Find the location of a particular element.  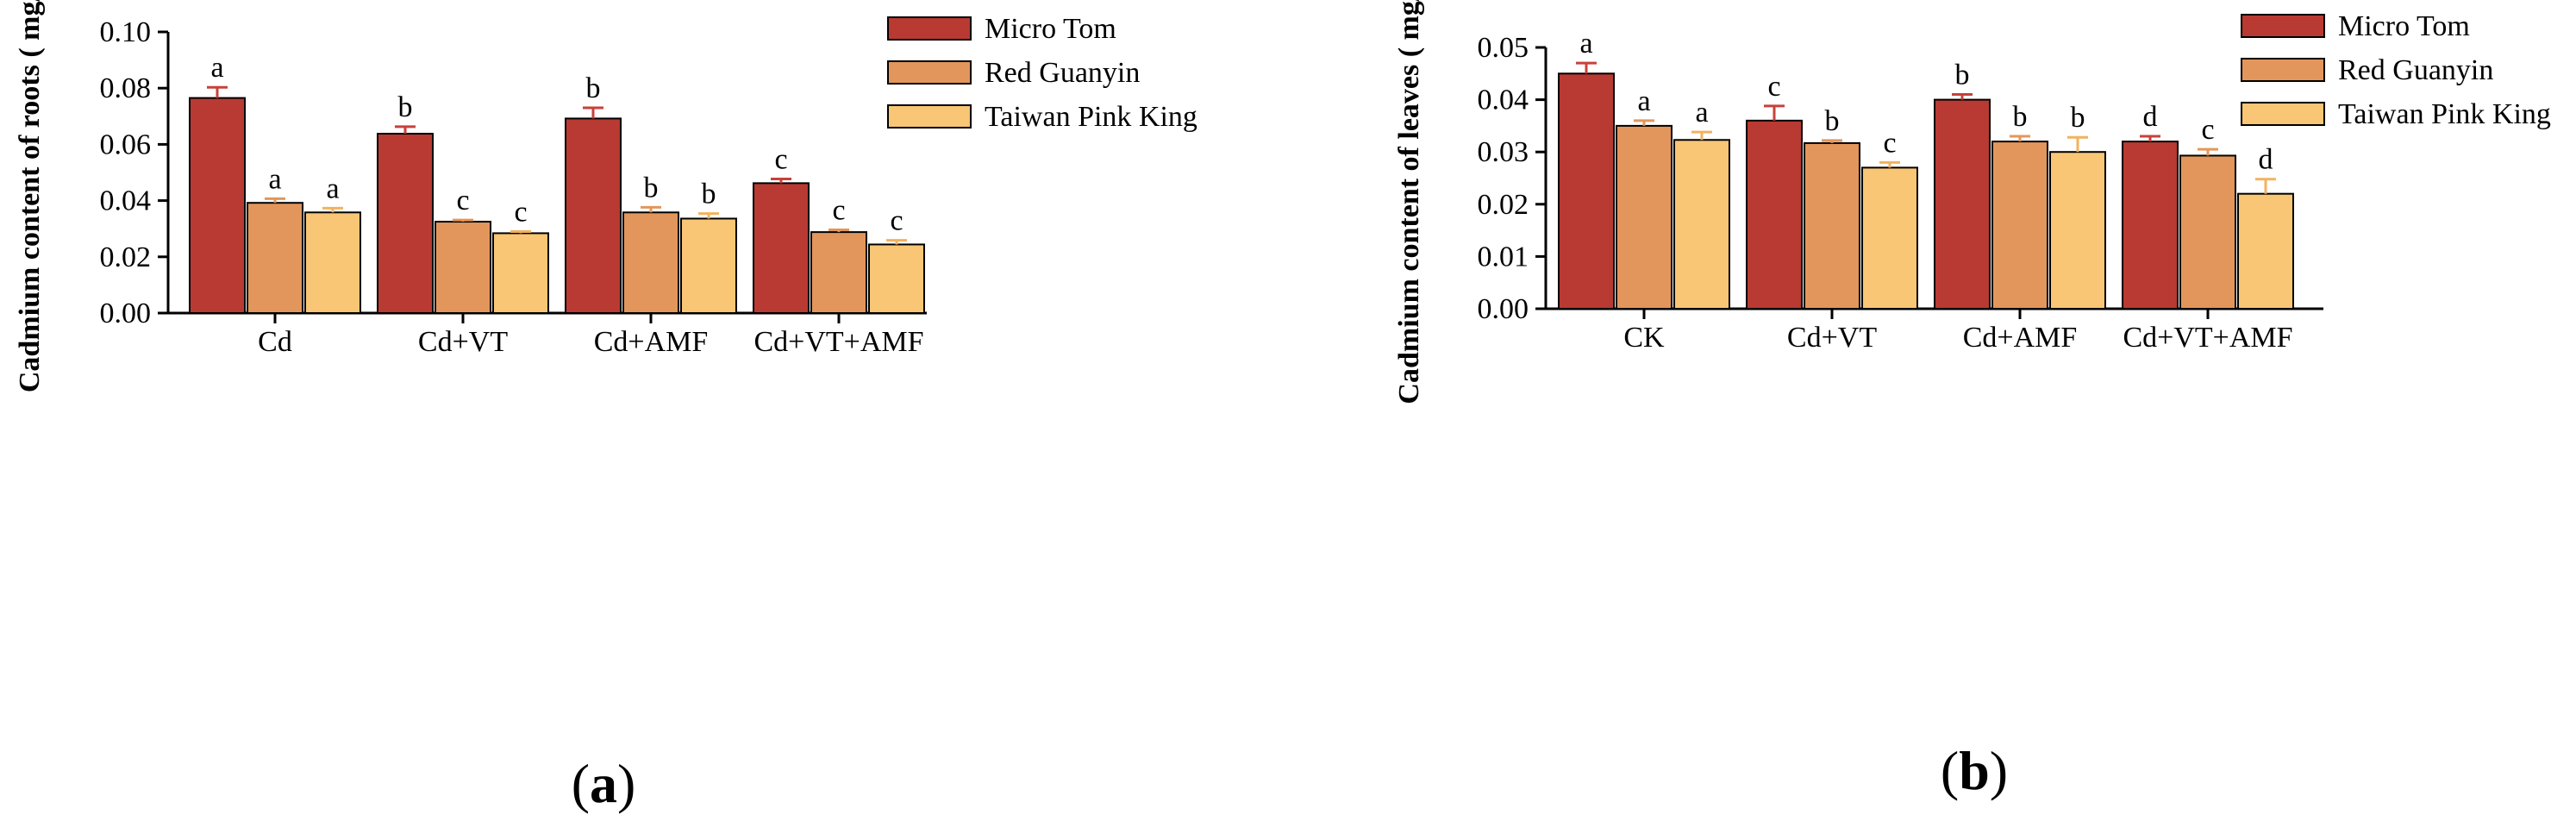

y-tick-label: 0.05 is located at coordinates (1504, 48).